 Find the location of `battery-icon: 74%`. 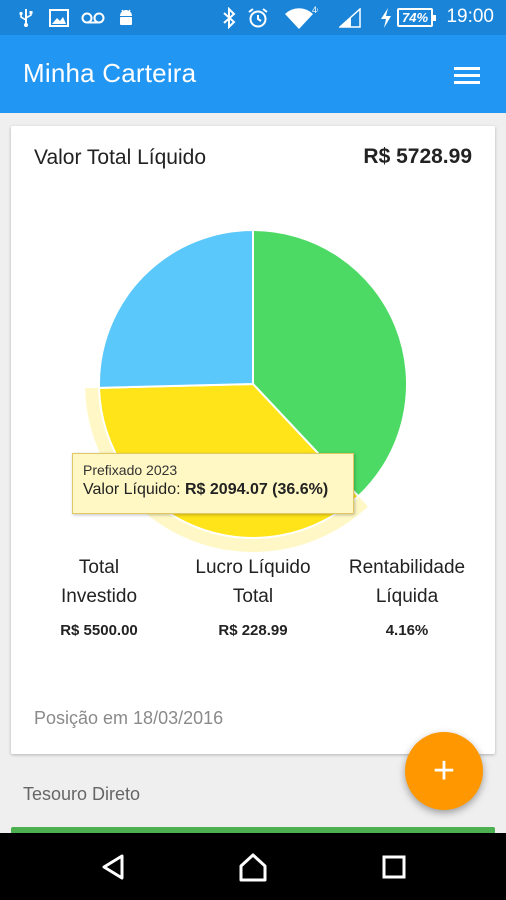

battery-icon: 74% is located at coordinates (416, 17).